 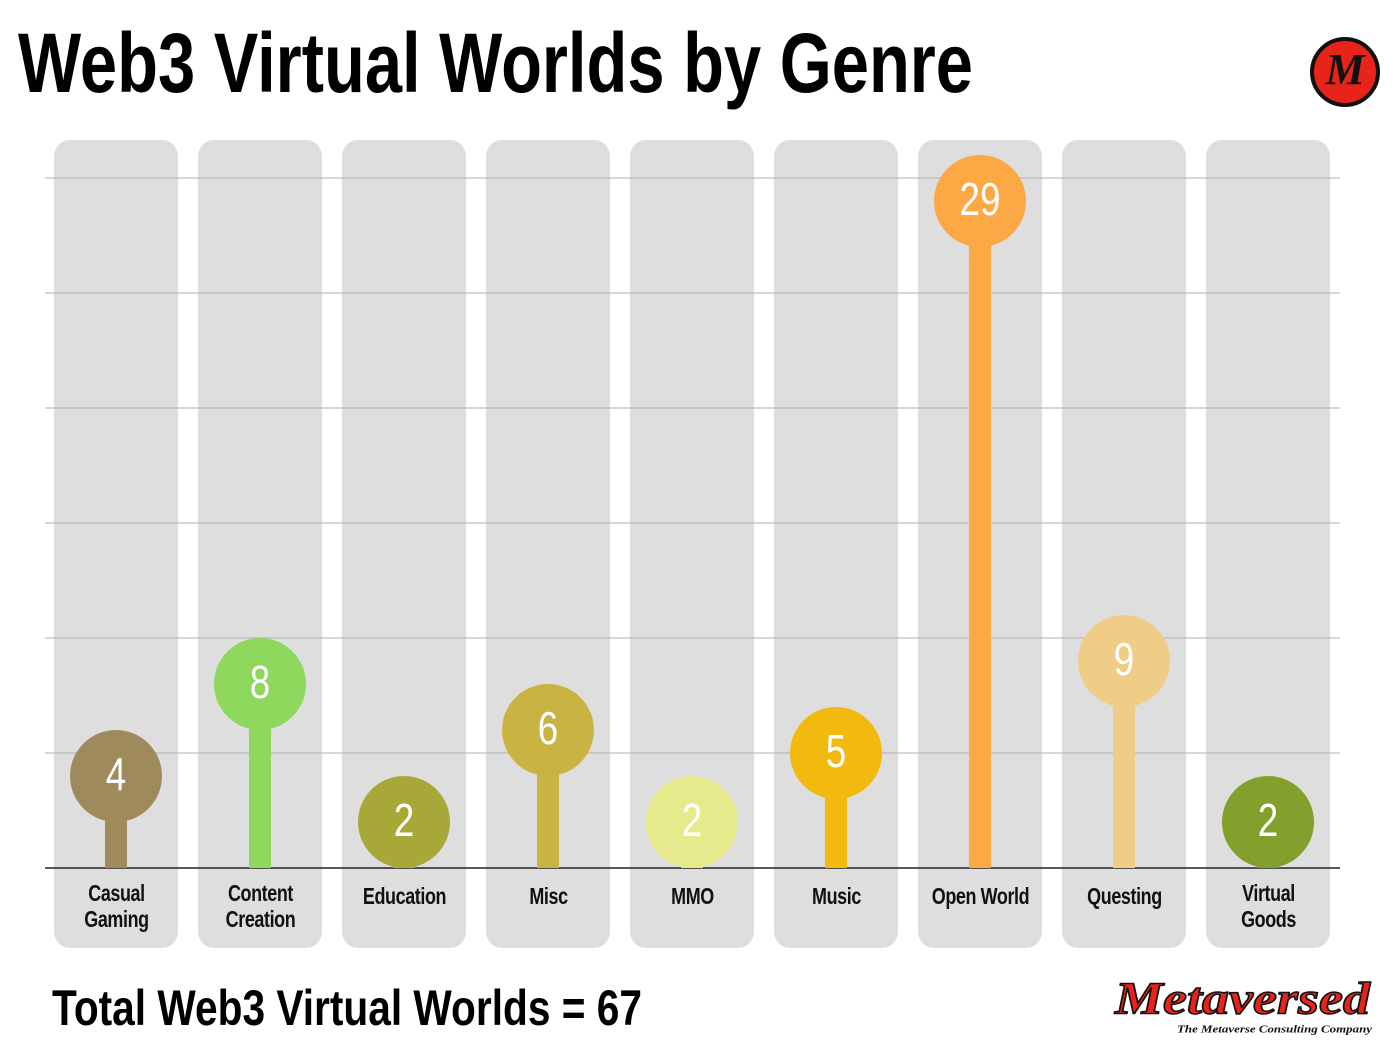 What do you see at coordinates (1268, 906) in the screenshot?
I see `x-tick-label: Virtual Goods` at bounding box center [1268, 906].